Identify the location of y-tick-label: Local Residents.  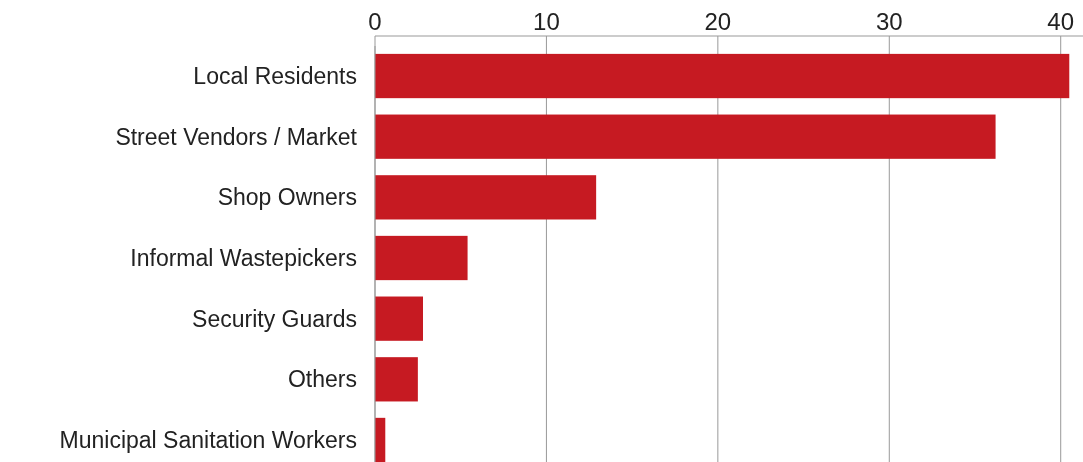
(275, 76).